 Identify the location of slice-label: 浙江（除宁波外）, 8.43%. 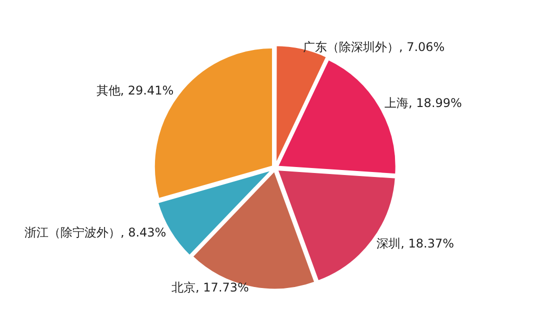
(95, 233).